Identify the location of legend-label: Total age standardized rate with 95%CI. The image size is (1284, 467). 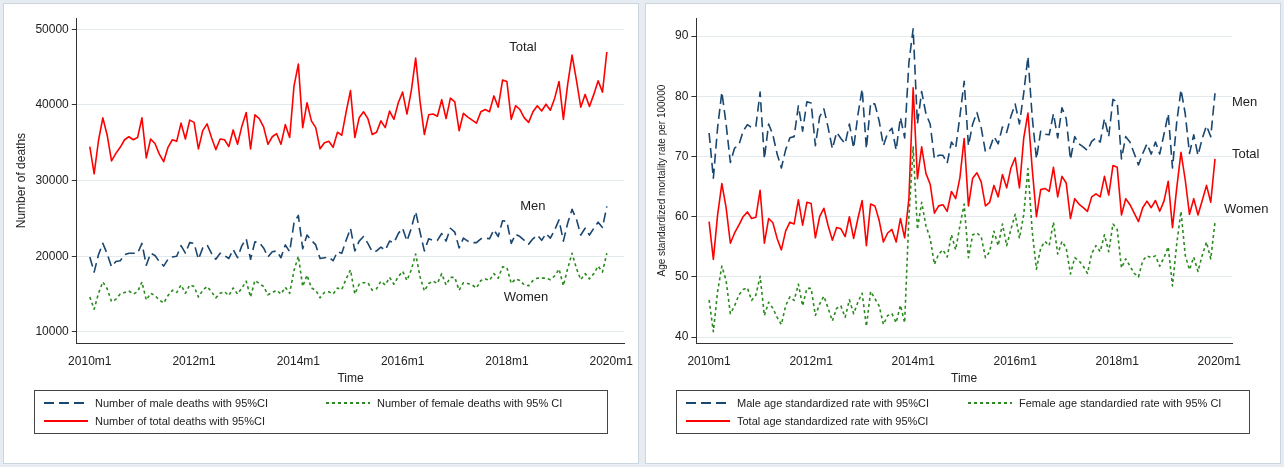
(833, 421).